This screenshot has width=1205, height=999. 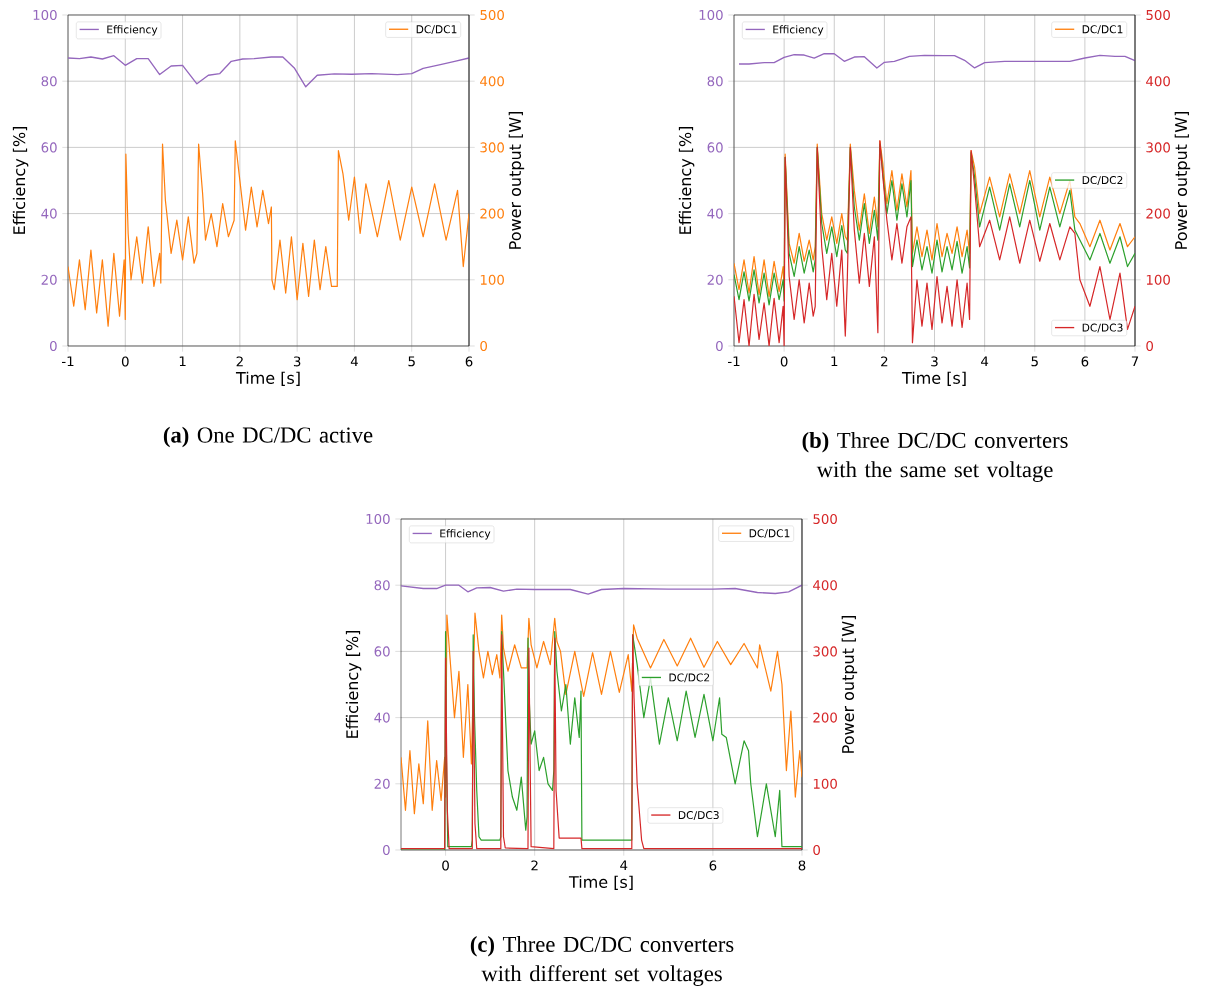 I want to click on text: (b) Three DC/DC converters with the same set voltage, so click(x=935, y=457).